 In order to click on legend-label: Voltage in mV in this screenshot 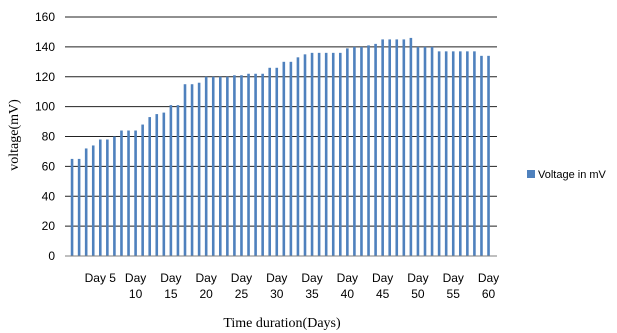, I will do `click(572, 175)`.